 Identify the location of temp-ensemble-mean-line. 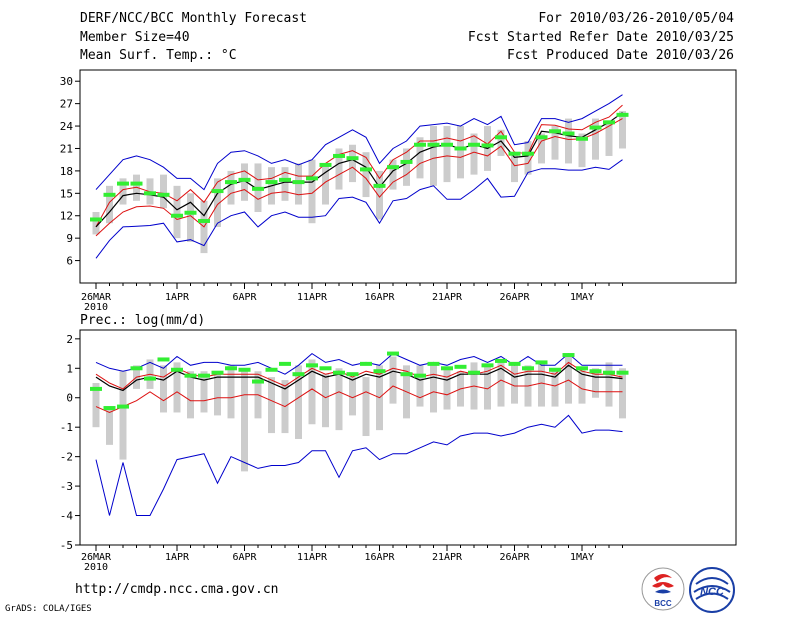
(359, 170).